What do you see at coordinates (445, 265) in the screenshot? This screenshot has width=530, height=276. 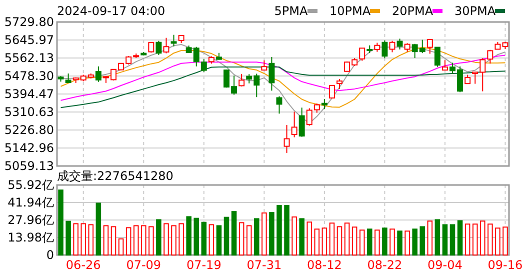 I see `x-tick-label: 09-04` at bounding box center [445, 265].